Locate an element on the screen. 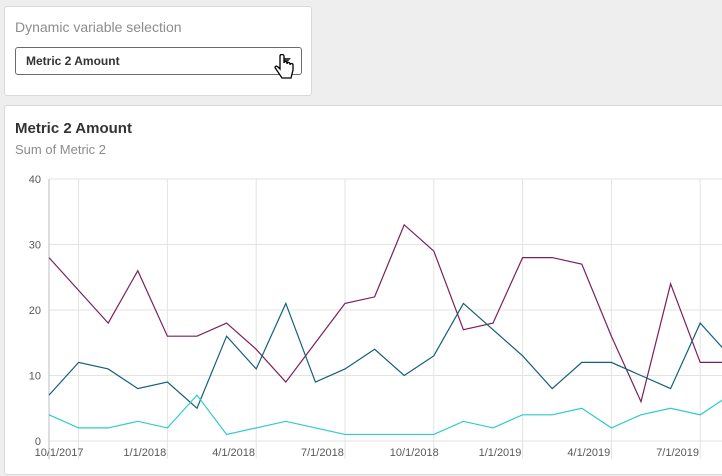 This screenshot has width=722, height=476. x-tick-label: 1/1/2019 is located at coordinates (500, 453).